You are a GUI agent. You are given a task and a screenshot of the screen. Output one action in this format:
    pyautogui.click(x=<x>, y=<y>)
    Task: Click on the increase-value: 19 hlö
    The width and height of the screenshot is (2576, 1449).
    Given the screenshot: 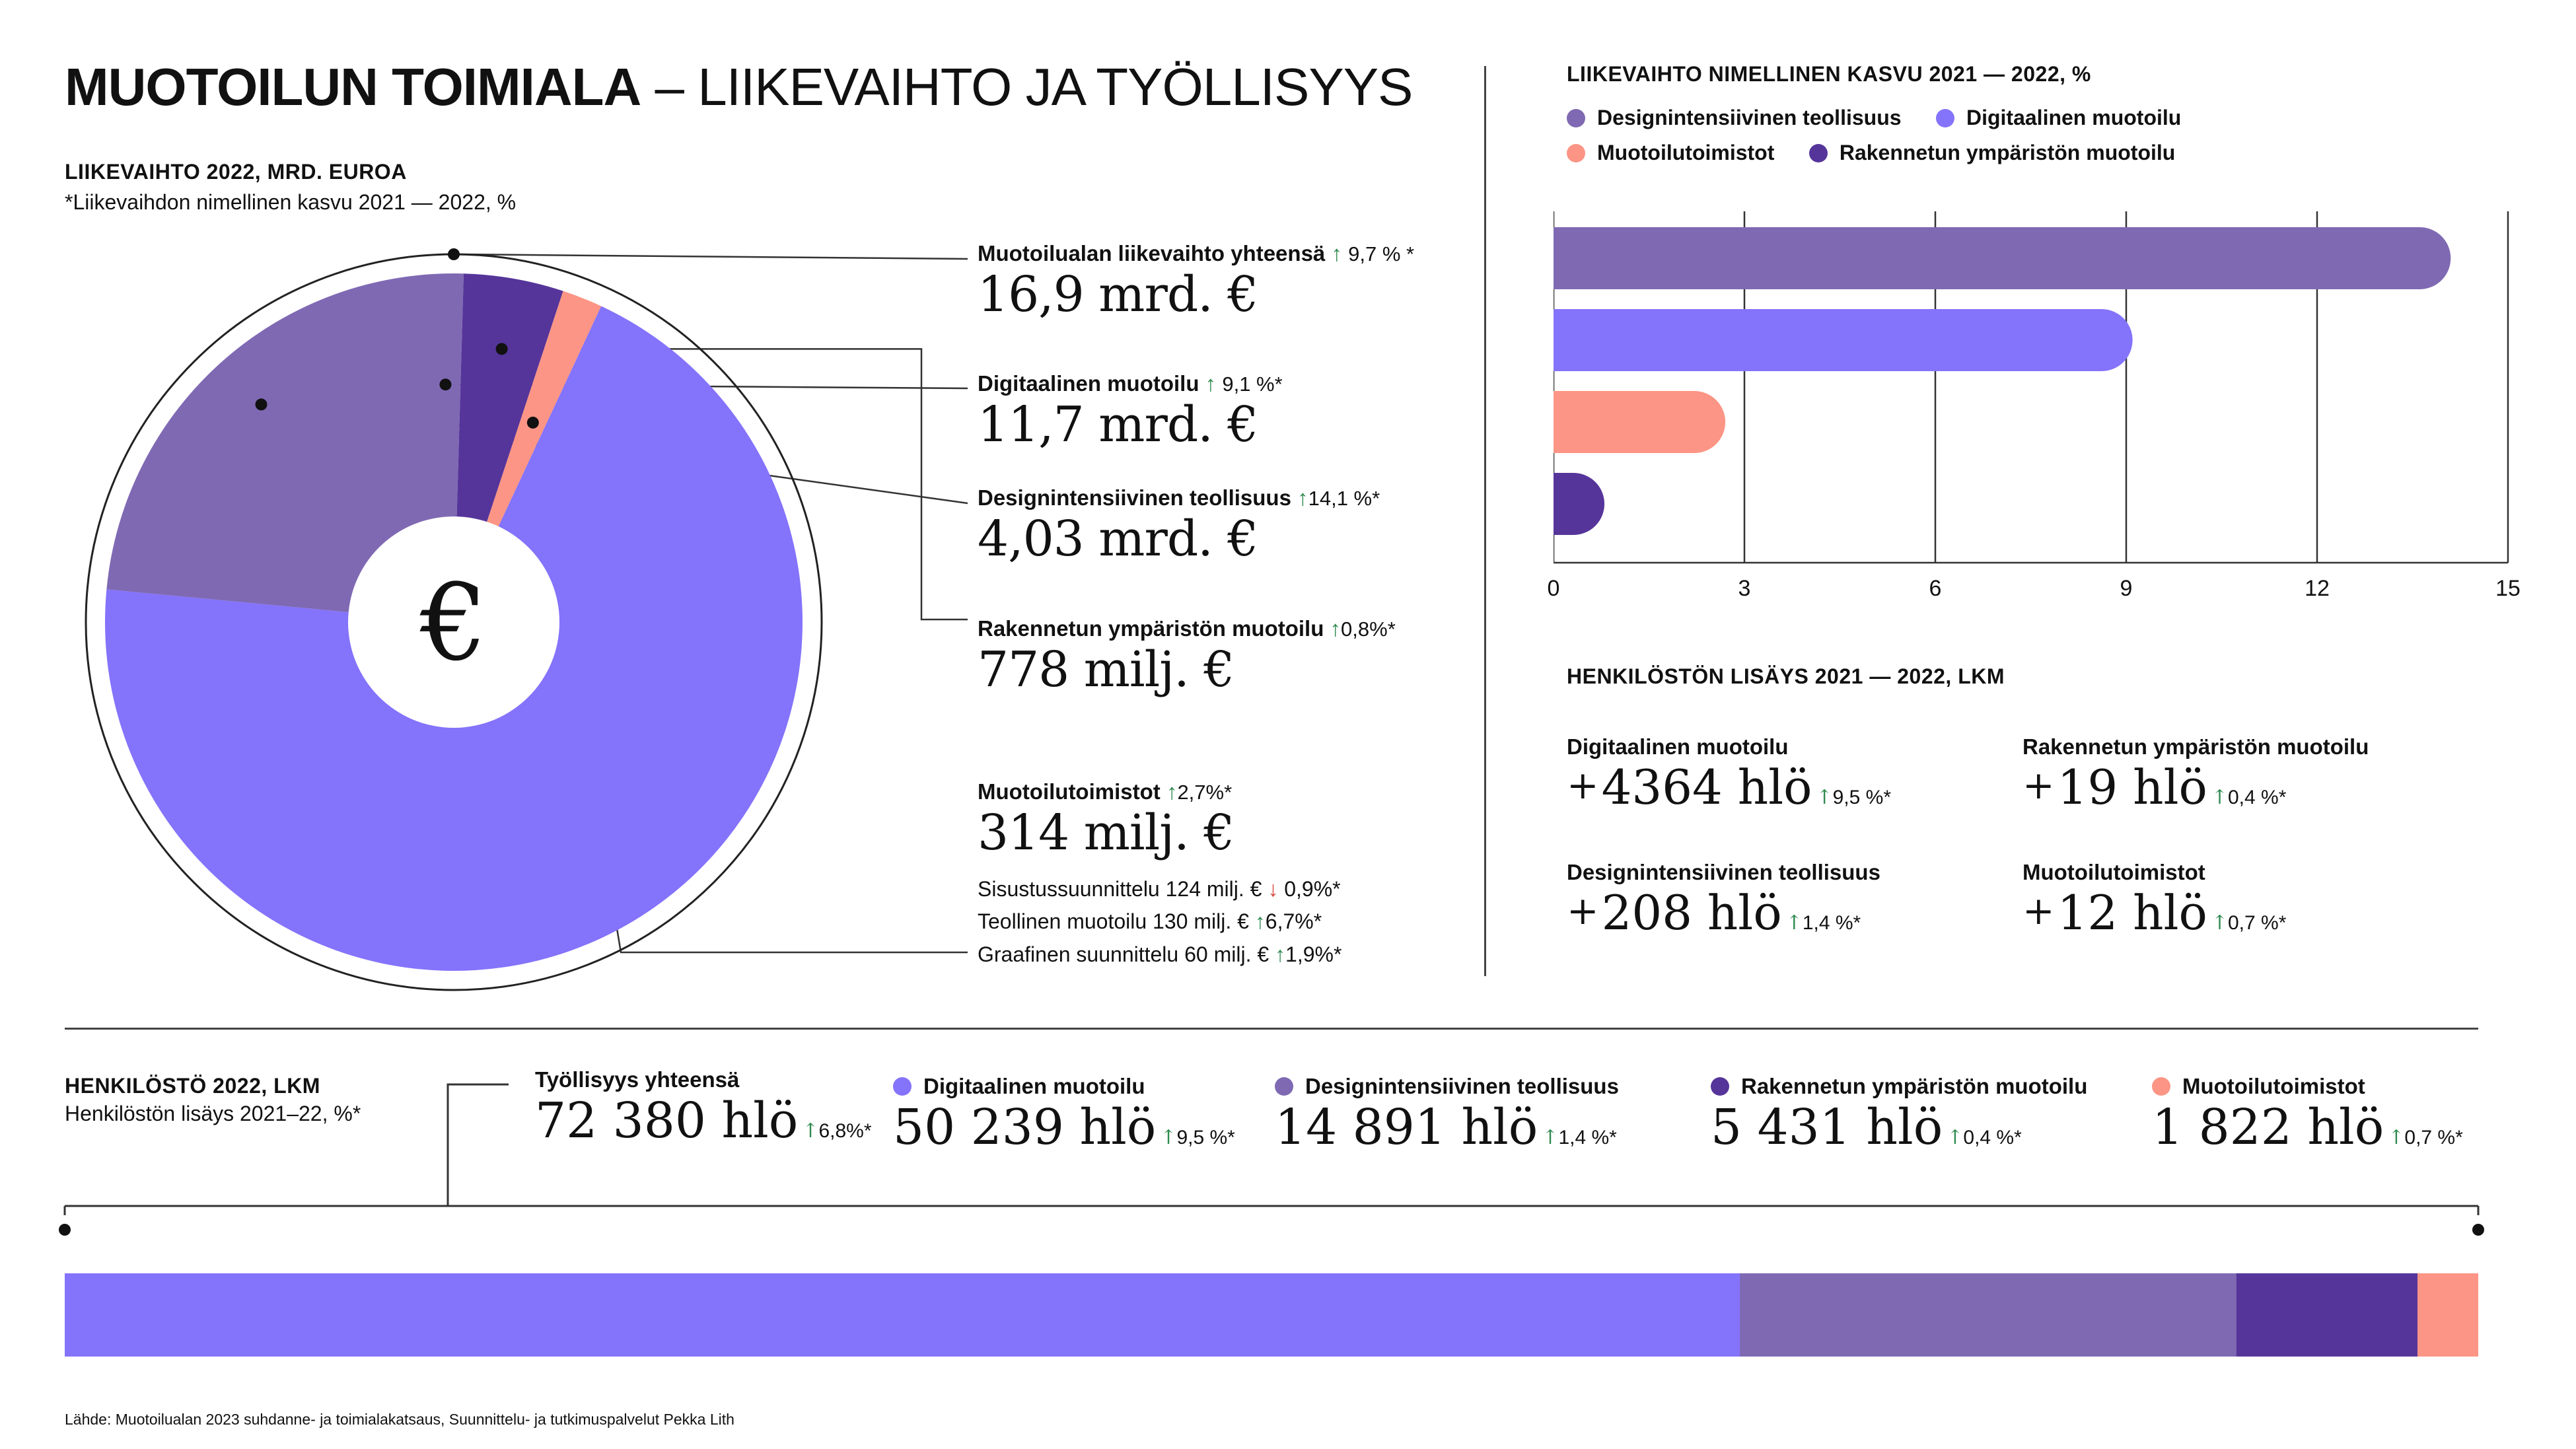 What is the action you would take?
    pyautogui.click(x=2132, y=788)
    